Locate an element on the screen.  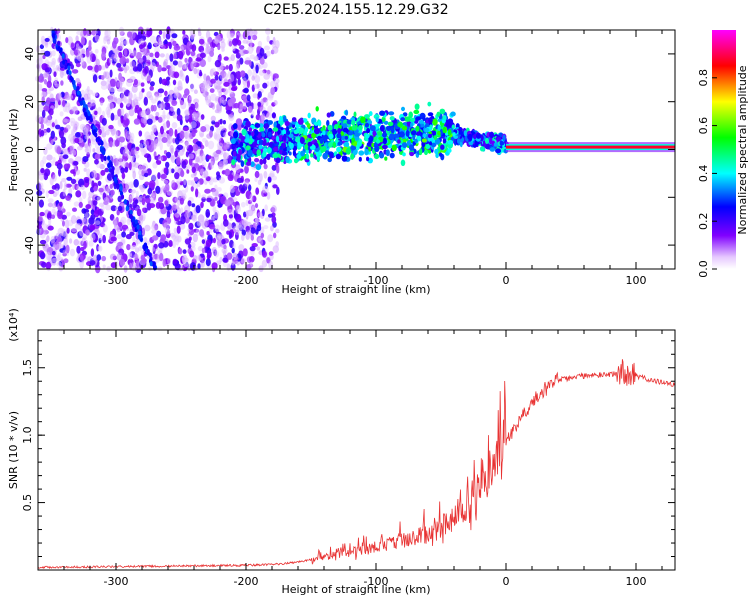
snr-y-tick-label: 1.0 is located at coordinates (27, 435).